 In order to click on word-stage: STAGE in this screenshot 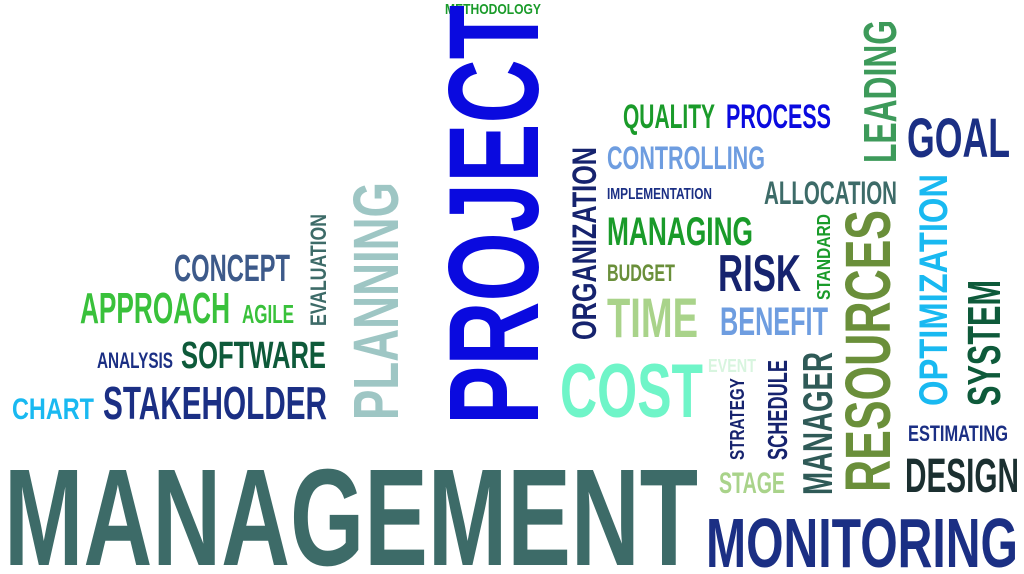, I will do `click(752, 483)`.